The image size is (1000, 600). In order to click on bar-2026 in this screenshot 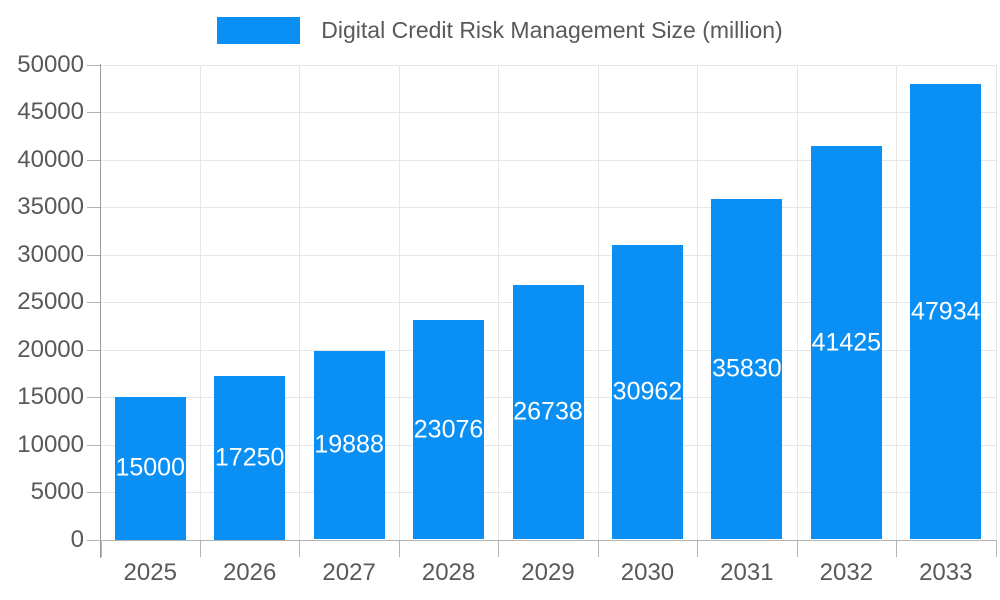, I will do `click(250, 457)`.